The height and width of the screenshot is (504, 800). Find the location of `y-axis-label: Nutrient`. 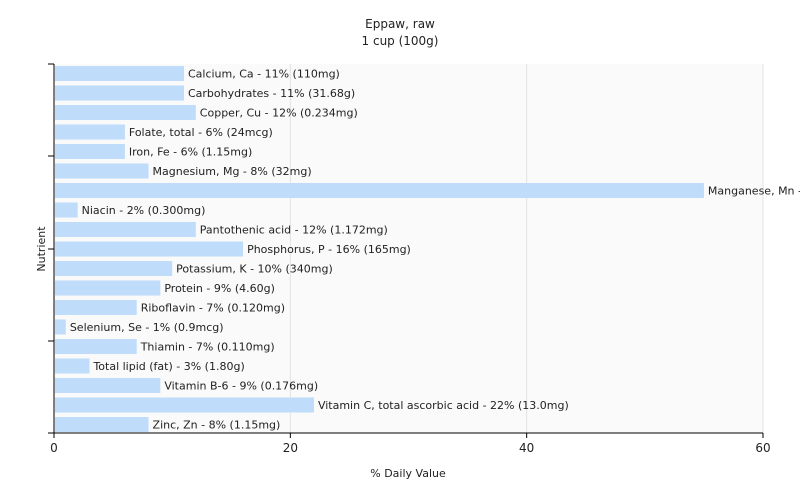

y-axis-label: Nutrient is located at coordinates (41, 249).